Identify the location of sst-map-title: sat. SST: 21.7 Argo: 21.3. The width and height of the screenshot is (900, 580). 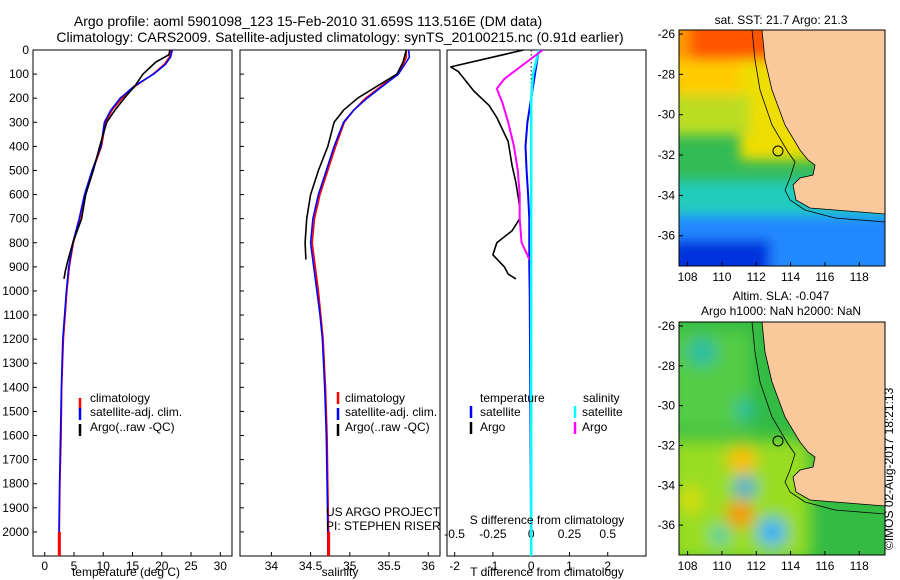
(781, 20).